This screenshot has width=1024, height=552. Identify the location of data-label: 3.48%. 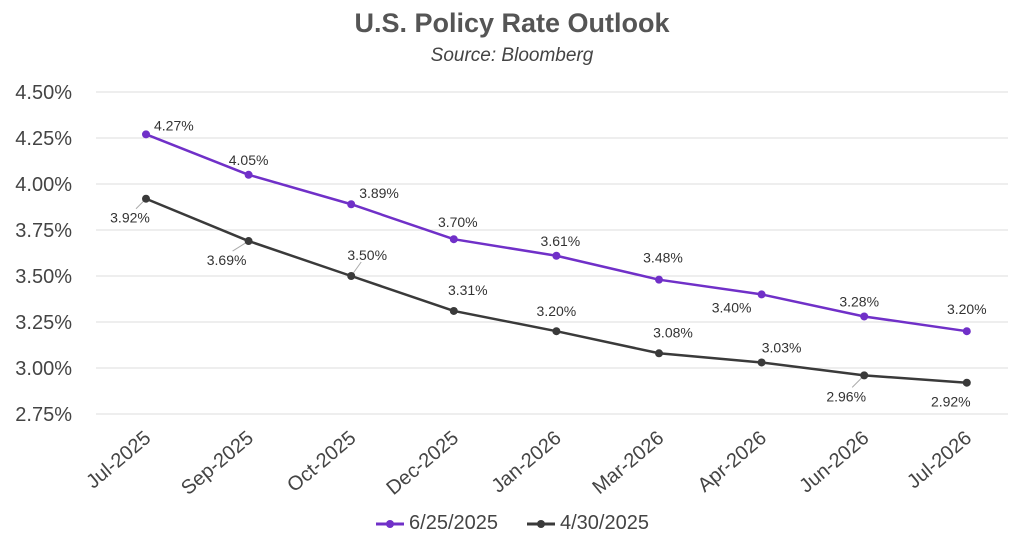
(663, 258).